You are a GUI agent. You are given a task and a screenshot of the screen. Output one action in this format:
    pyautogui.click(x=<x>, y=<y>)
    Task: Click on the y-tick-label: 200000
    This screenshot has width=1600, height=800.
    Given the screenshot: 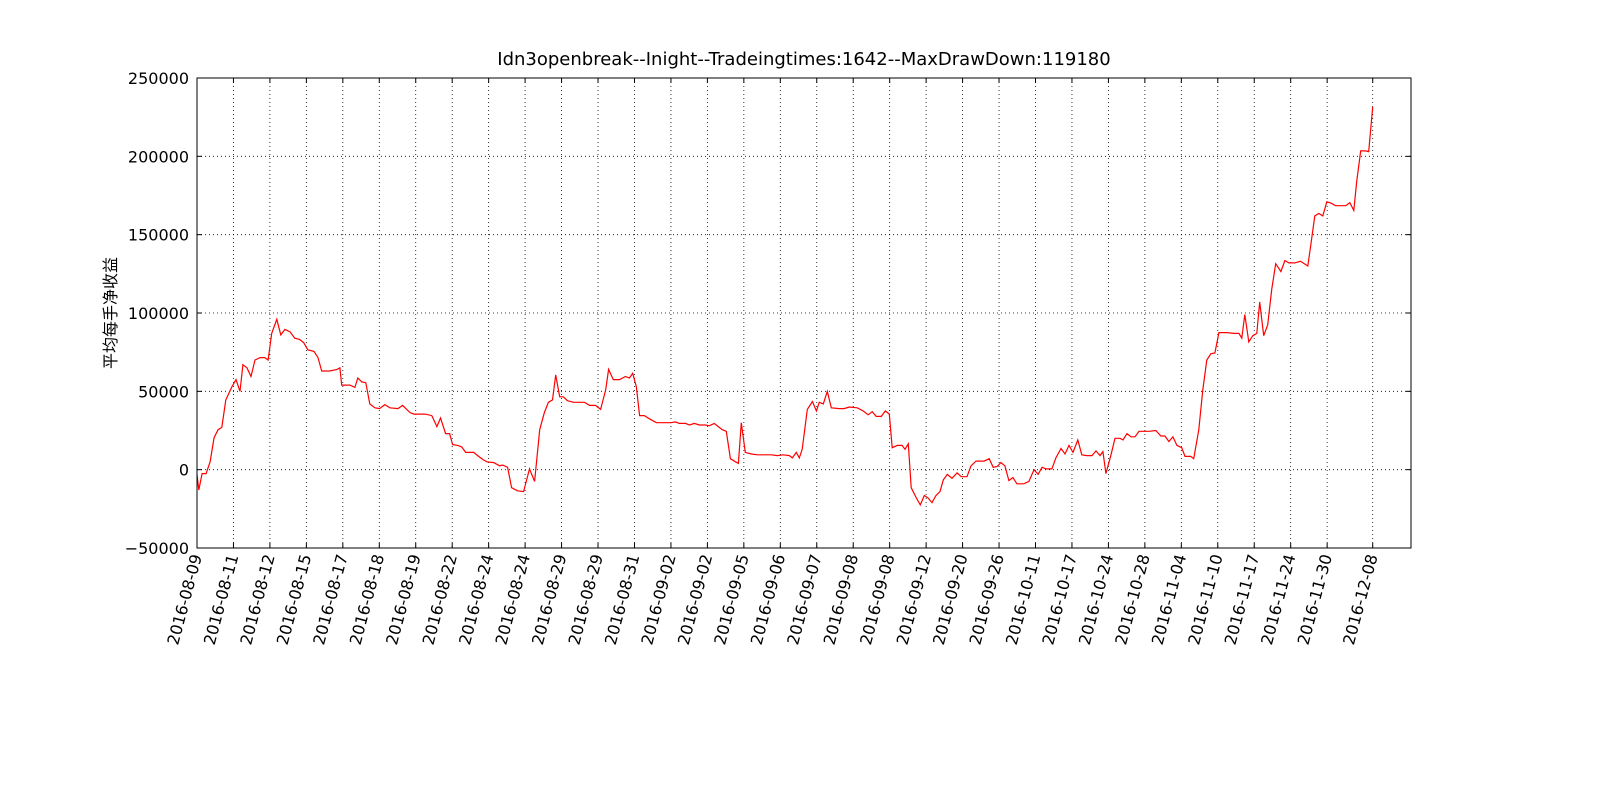 What is the action you would take?
    pyautogui.click(x=158, y=156)
    